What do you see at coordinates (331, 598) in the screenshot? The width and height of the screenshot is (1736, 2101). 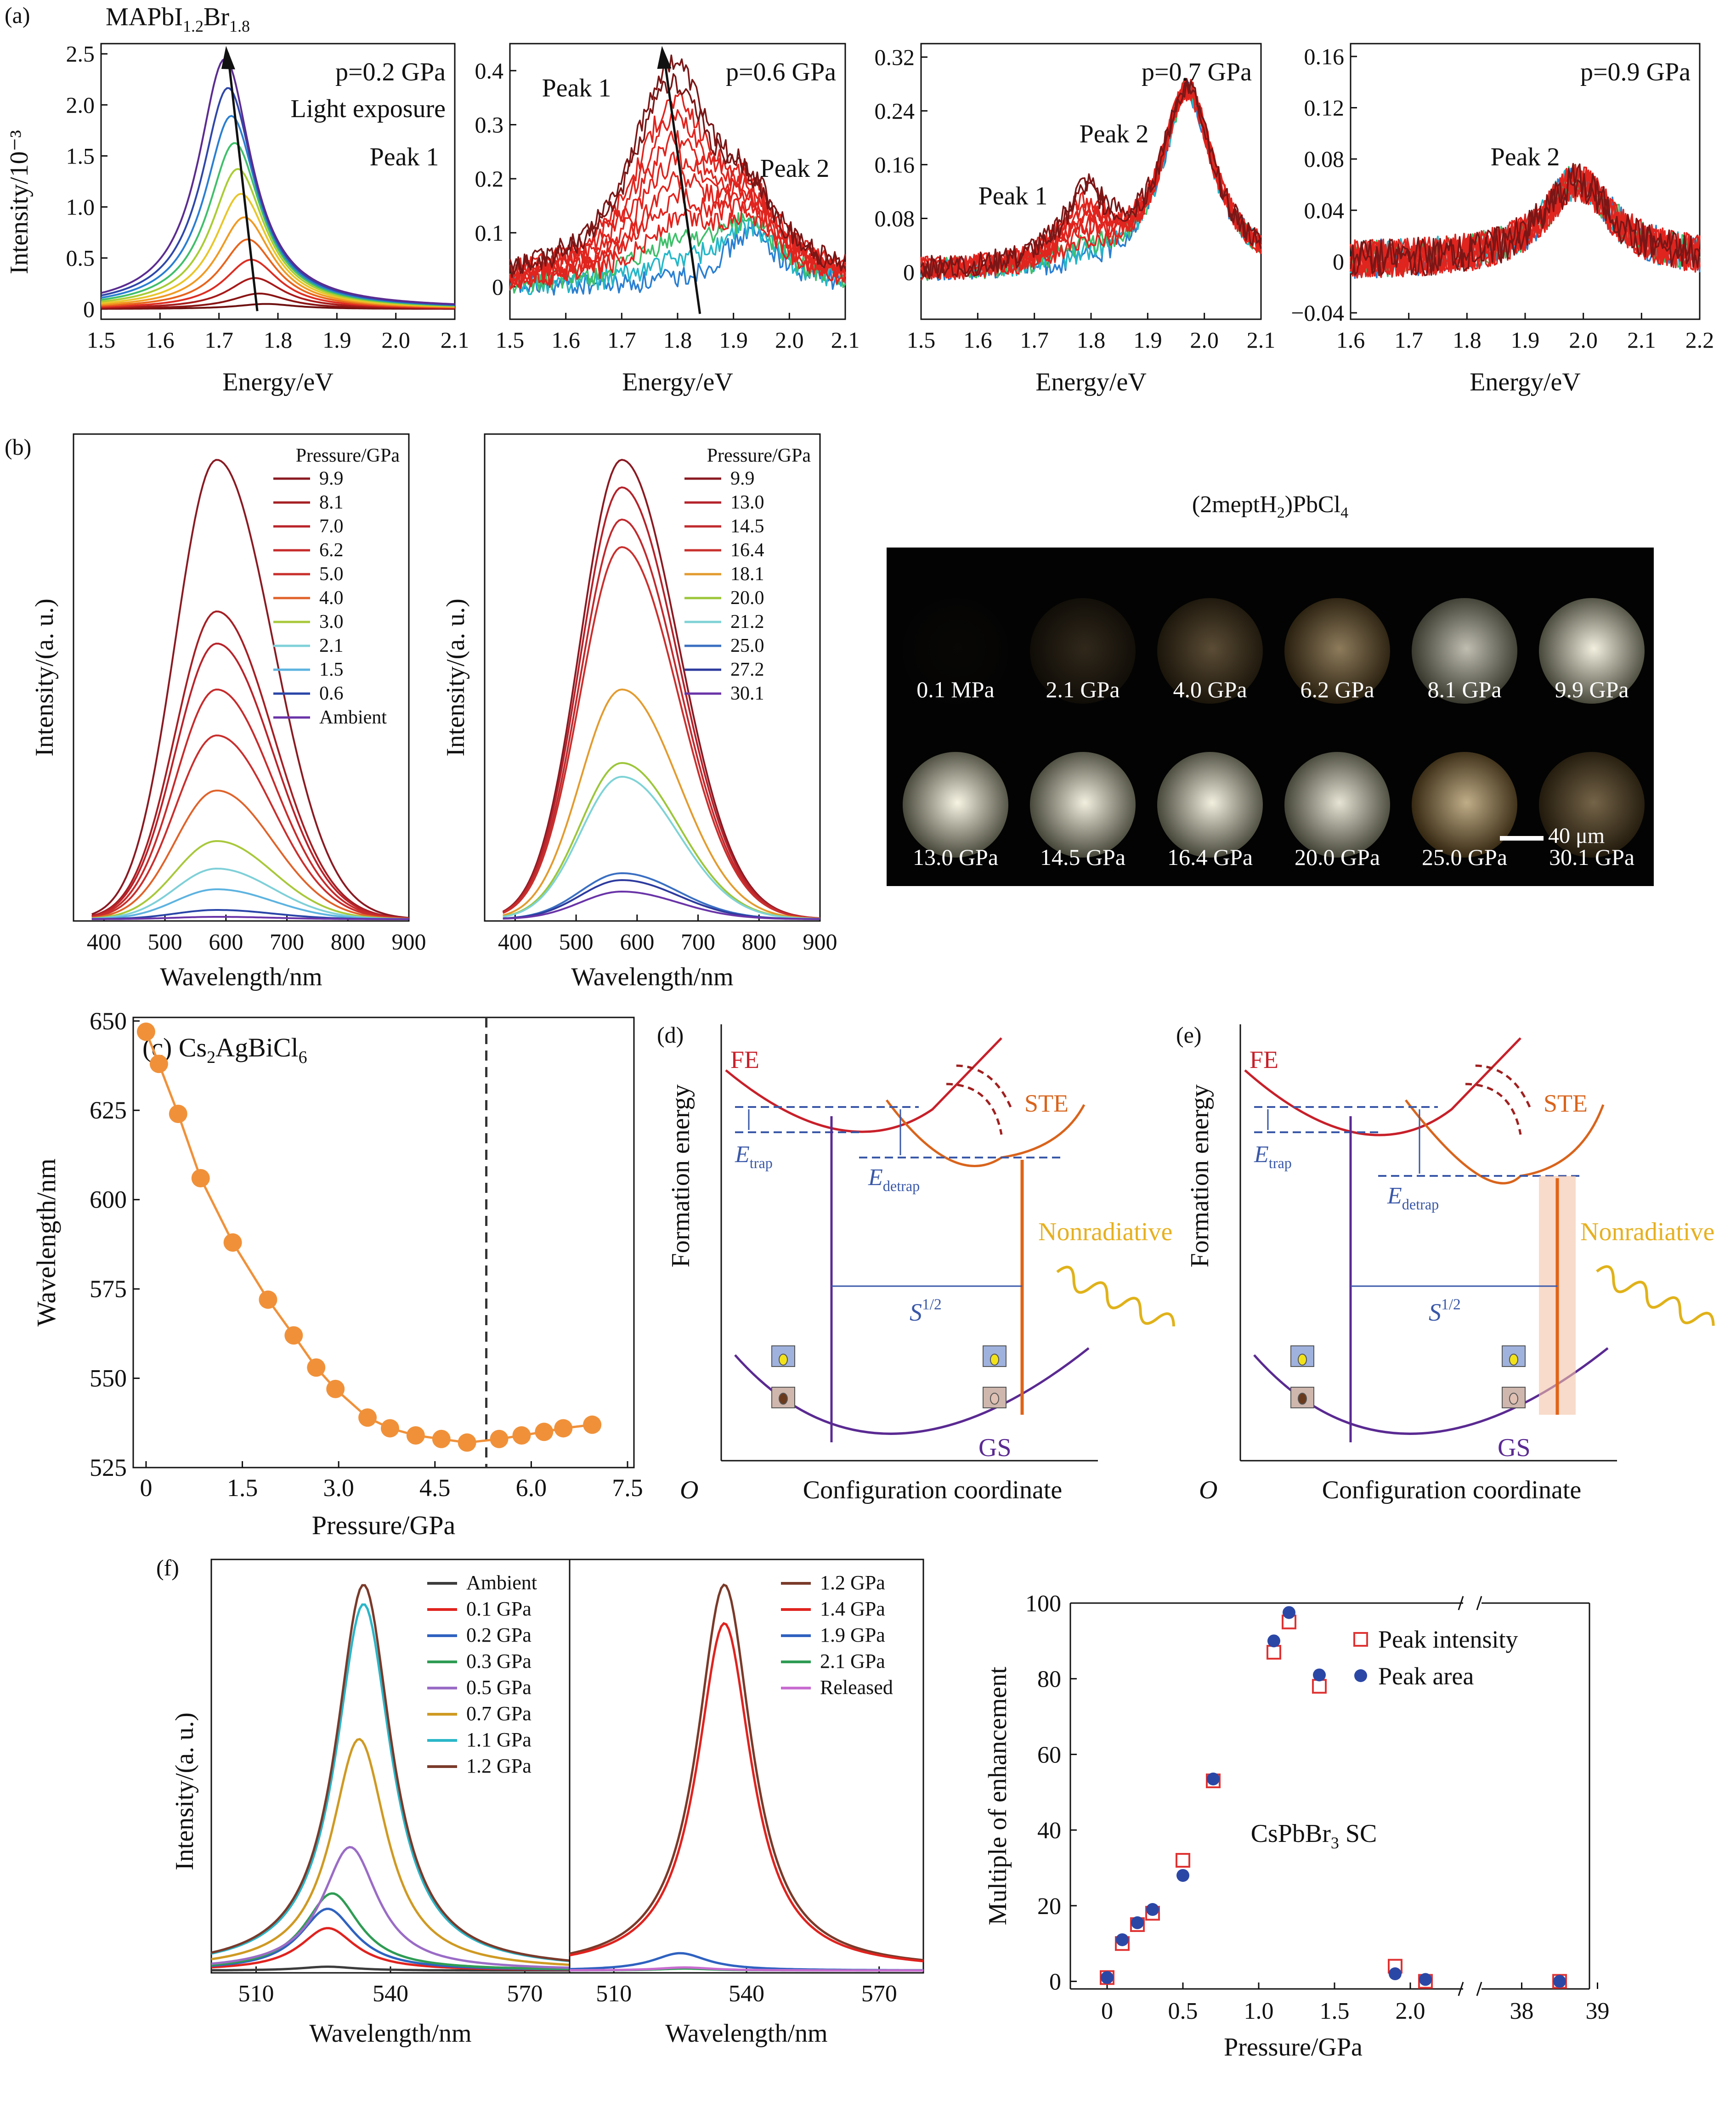 I see `legend-entry: 4.0` at bounding box center [331, 598].